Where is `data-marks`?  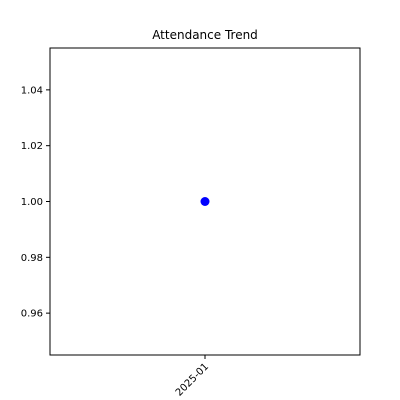 data-marks is located at coordinates (205, 201).